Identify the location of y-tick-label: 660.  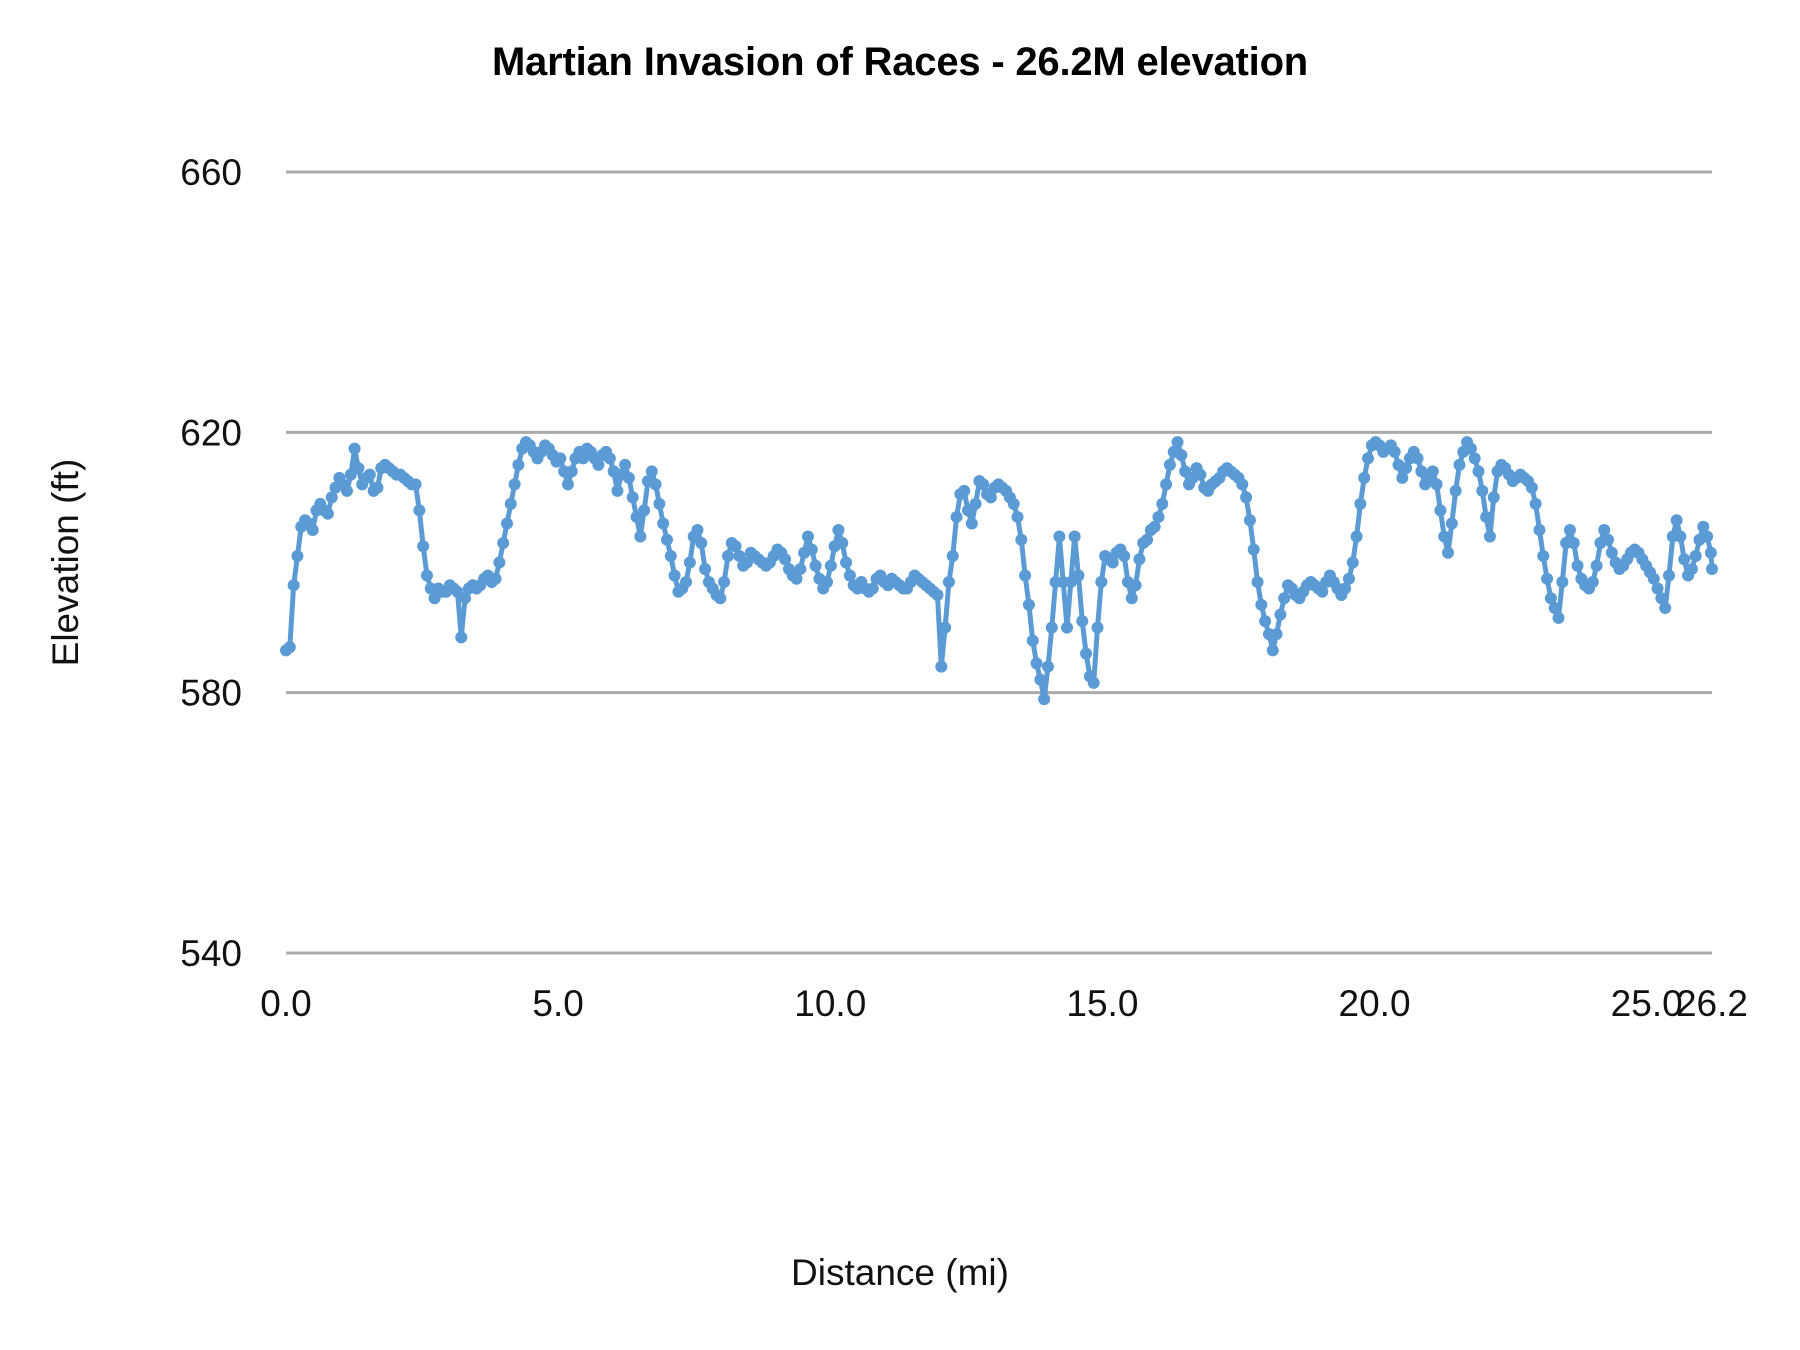
(211, 172).